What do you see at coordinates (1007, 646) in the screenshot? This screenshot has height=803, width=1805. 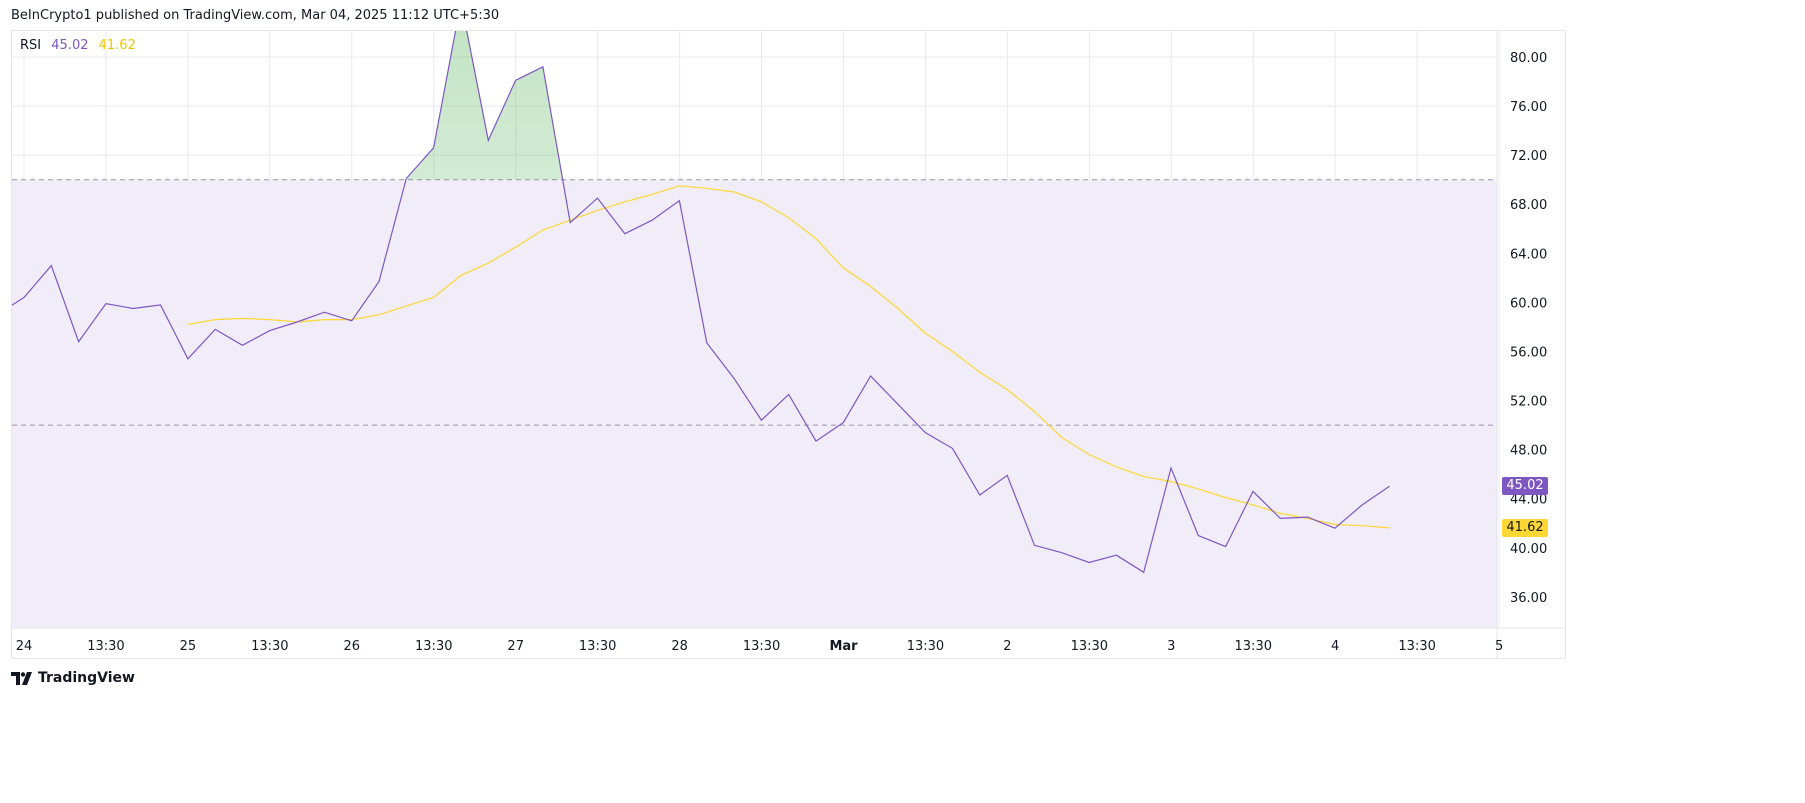 I see `x-tick-label: 2` at bounding box center [1007, 646].